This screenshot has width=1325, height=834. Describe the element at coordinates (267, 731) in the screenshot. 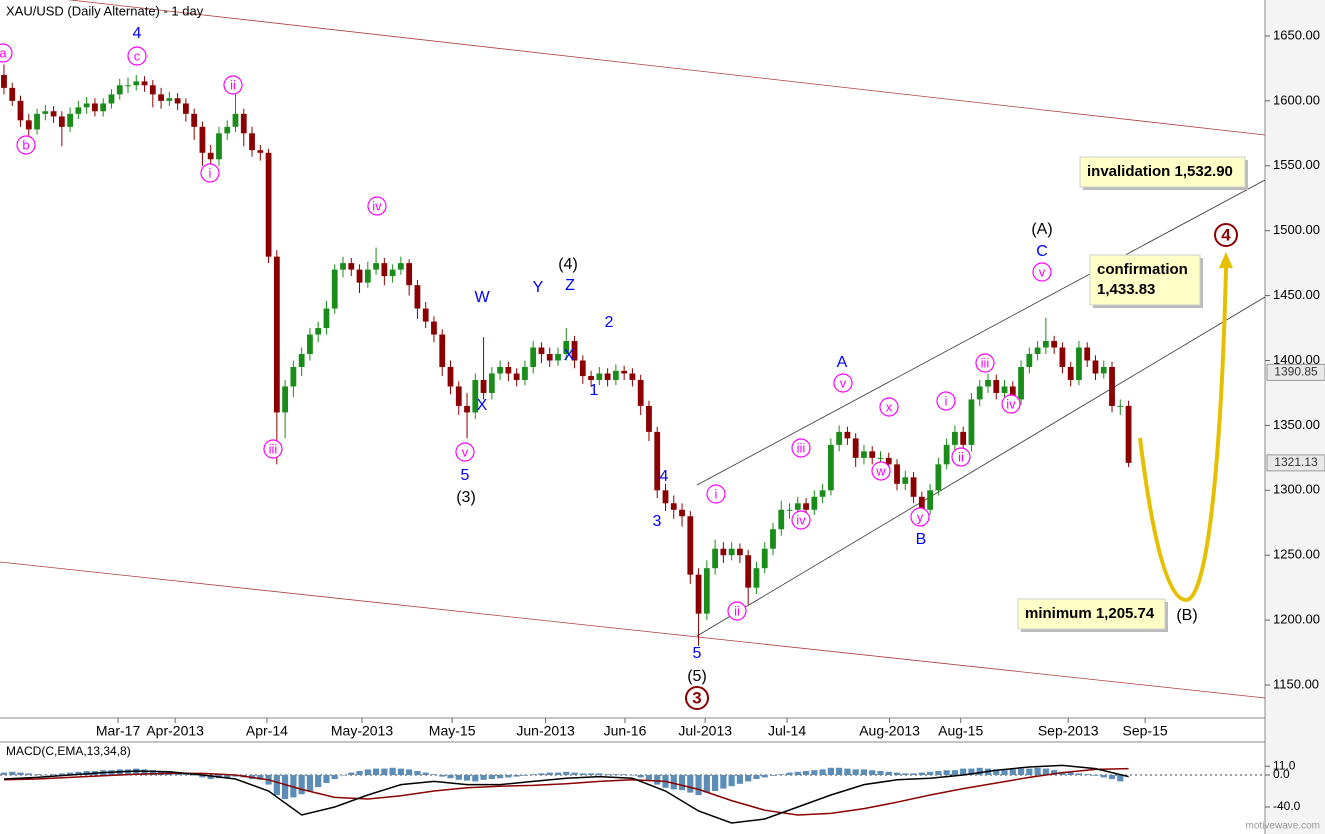

I see `x-tick-label: Apr-14` at that location.